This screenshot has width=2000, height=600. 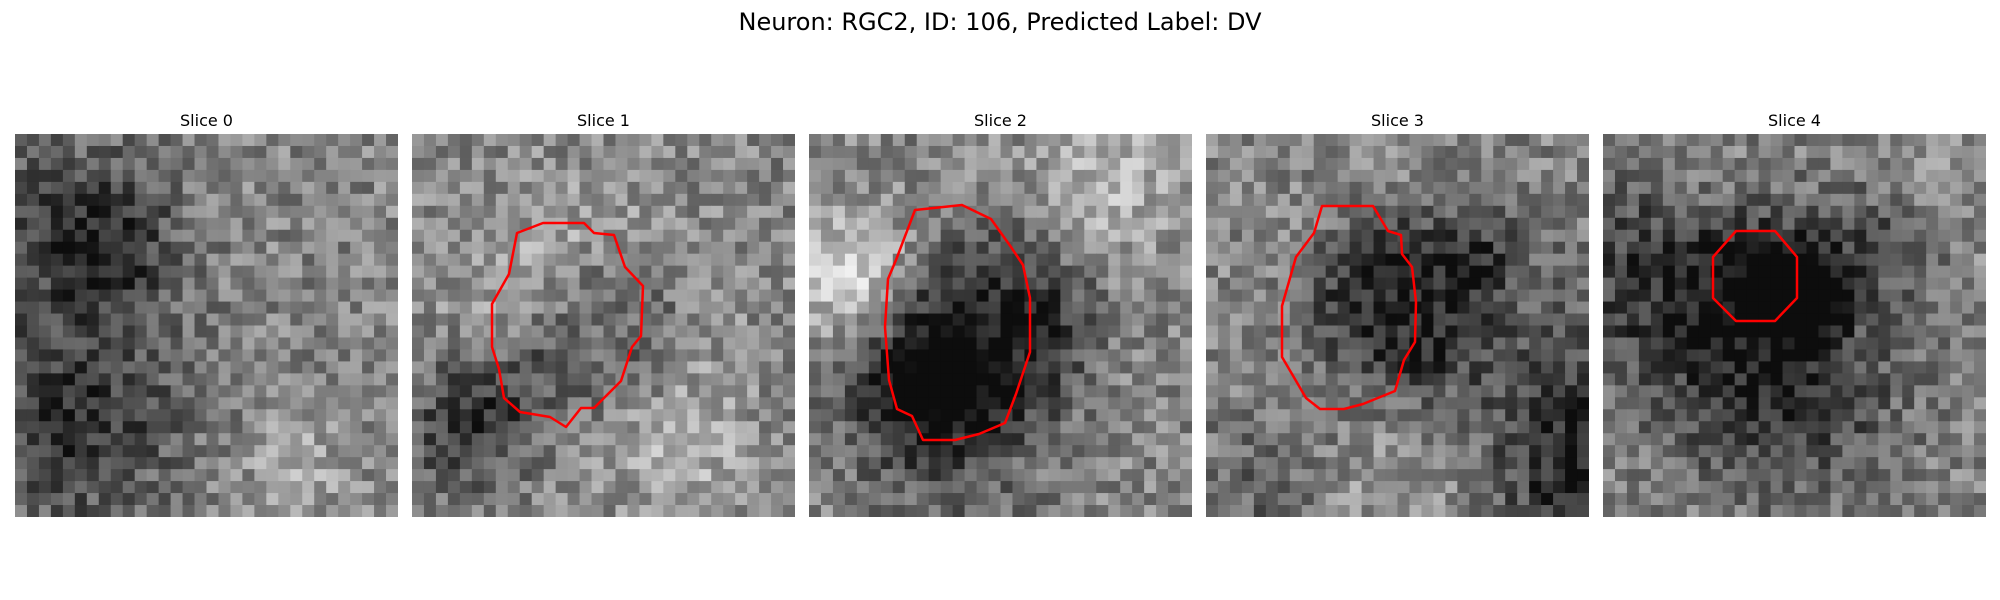 I want to click on slice-title-2: Slice 2, so click(x=1000, y=120).